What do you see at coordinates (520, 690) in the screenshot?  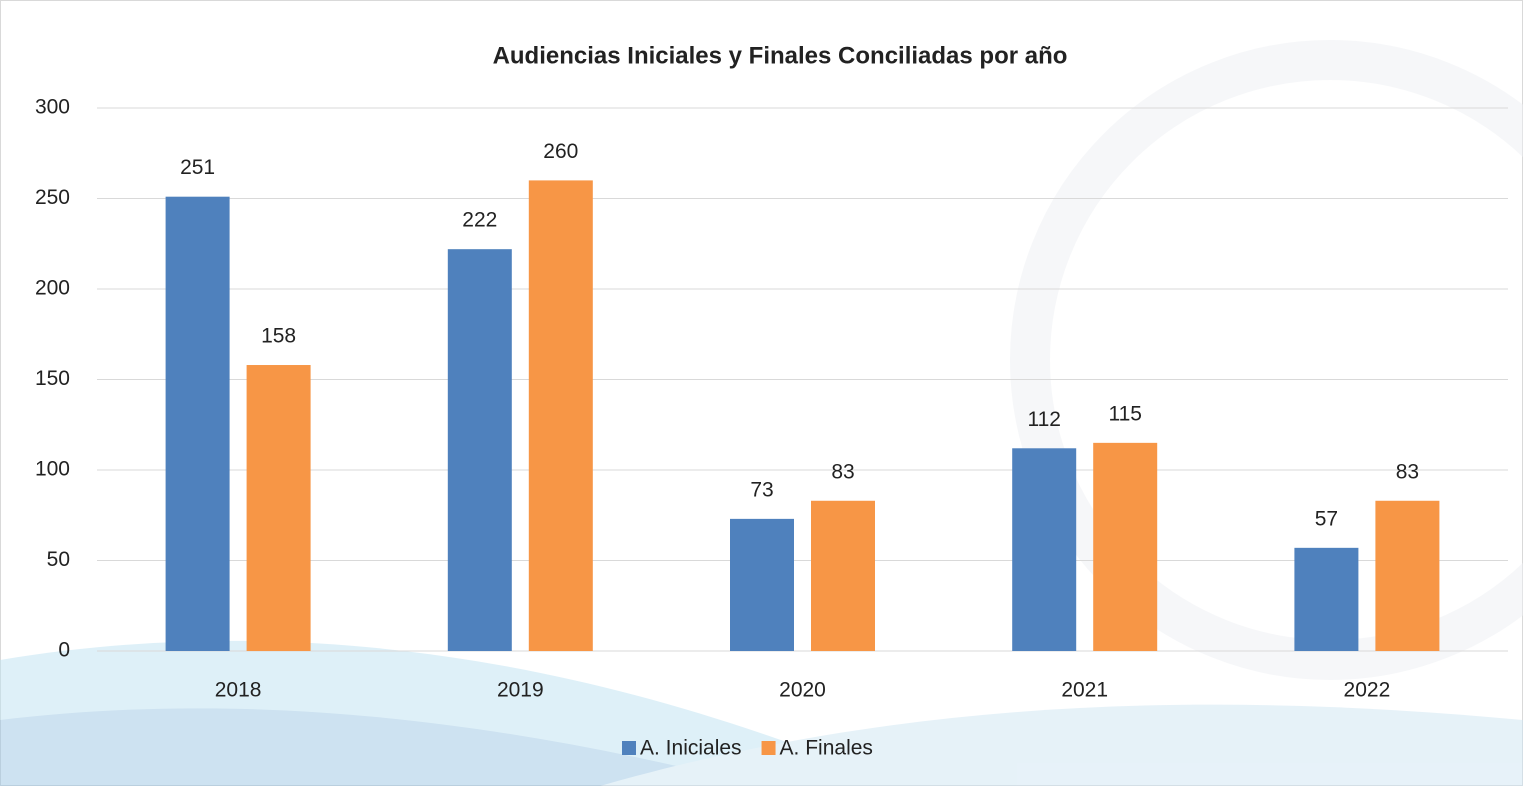 I see `x-tick-label: 2019` at bounding box center [520, 690].